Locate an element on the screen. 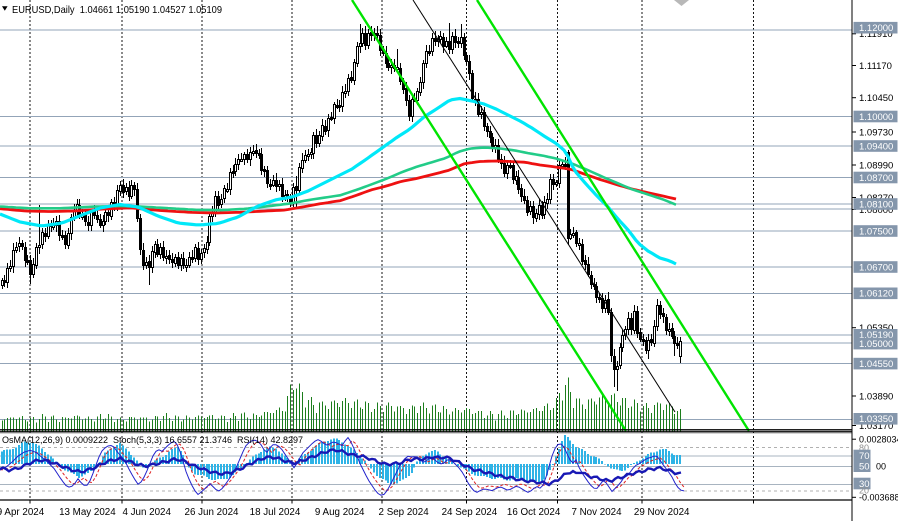  svg-text: 24 Sep 2024 is located at coordinates (470, 512).